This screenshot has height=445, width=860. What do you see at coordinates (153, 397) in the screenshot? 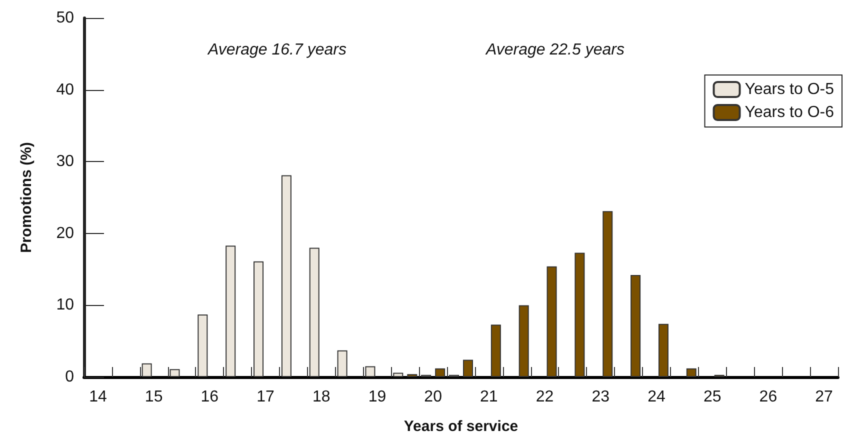
I see `x-tick-label: 15` at bounding box center [153, 397].